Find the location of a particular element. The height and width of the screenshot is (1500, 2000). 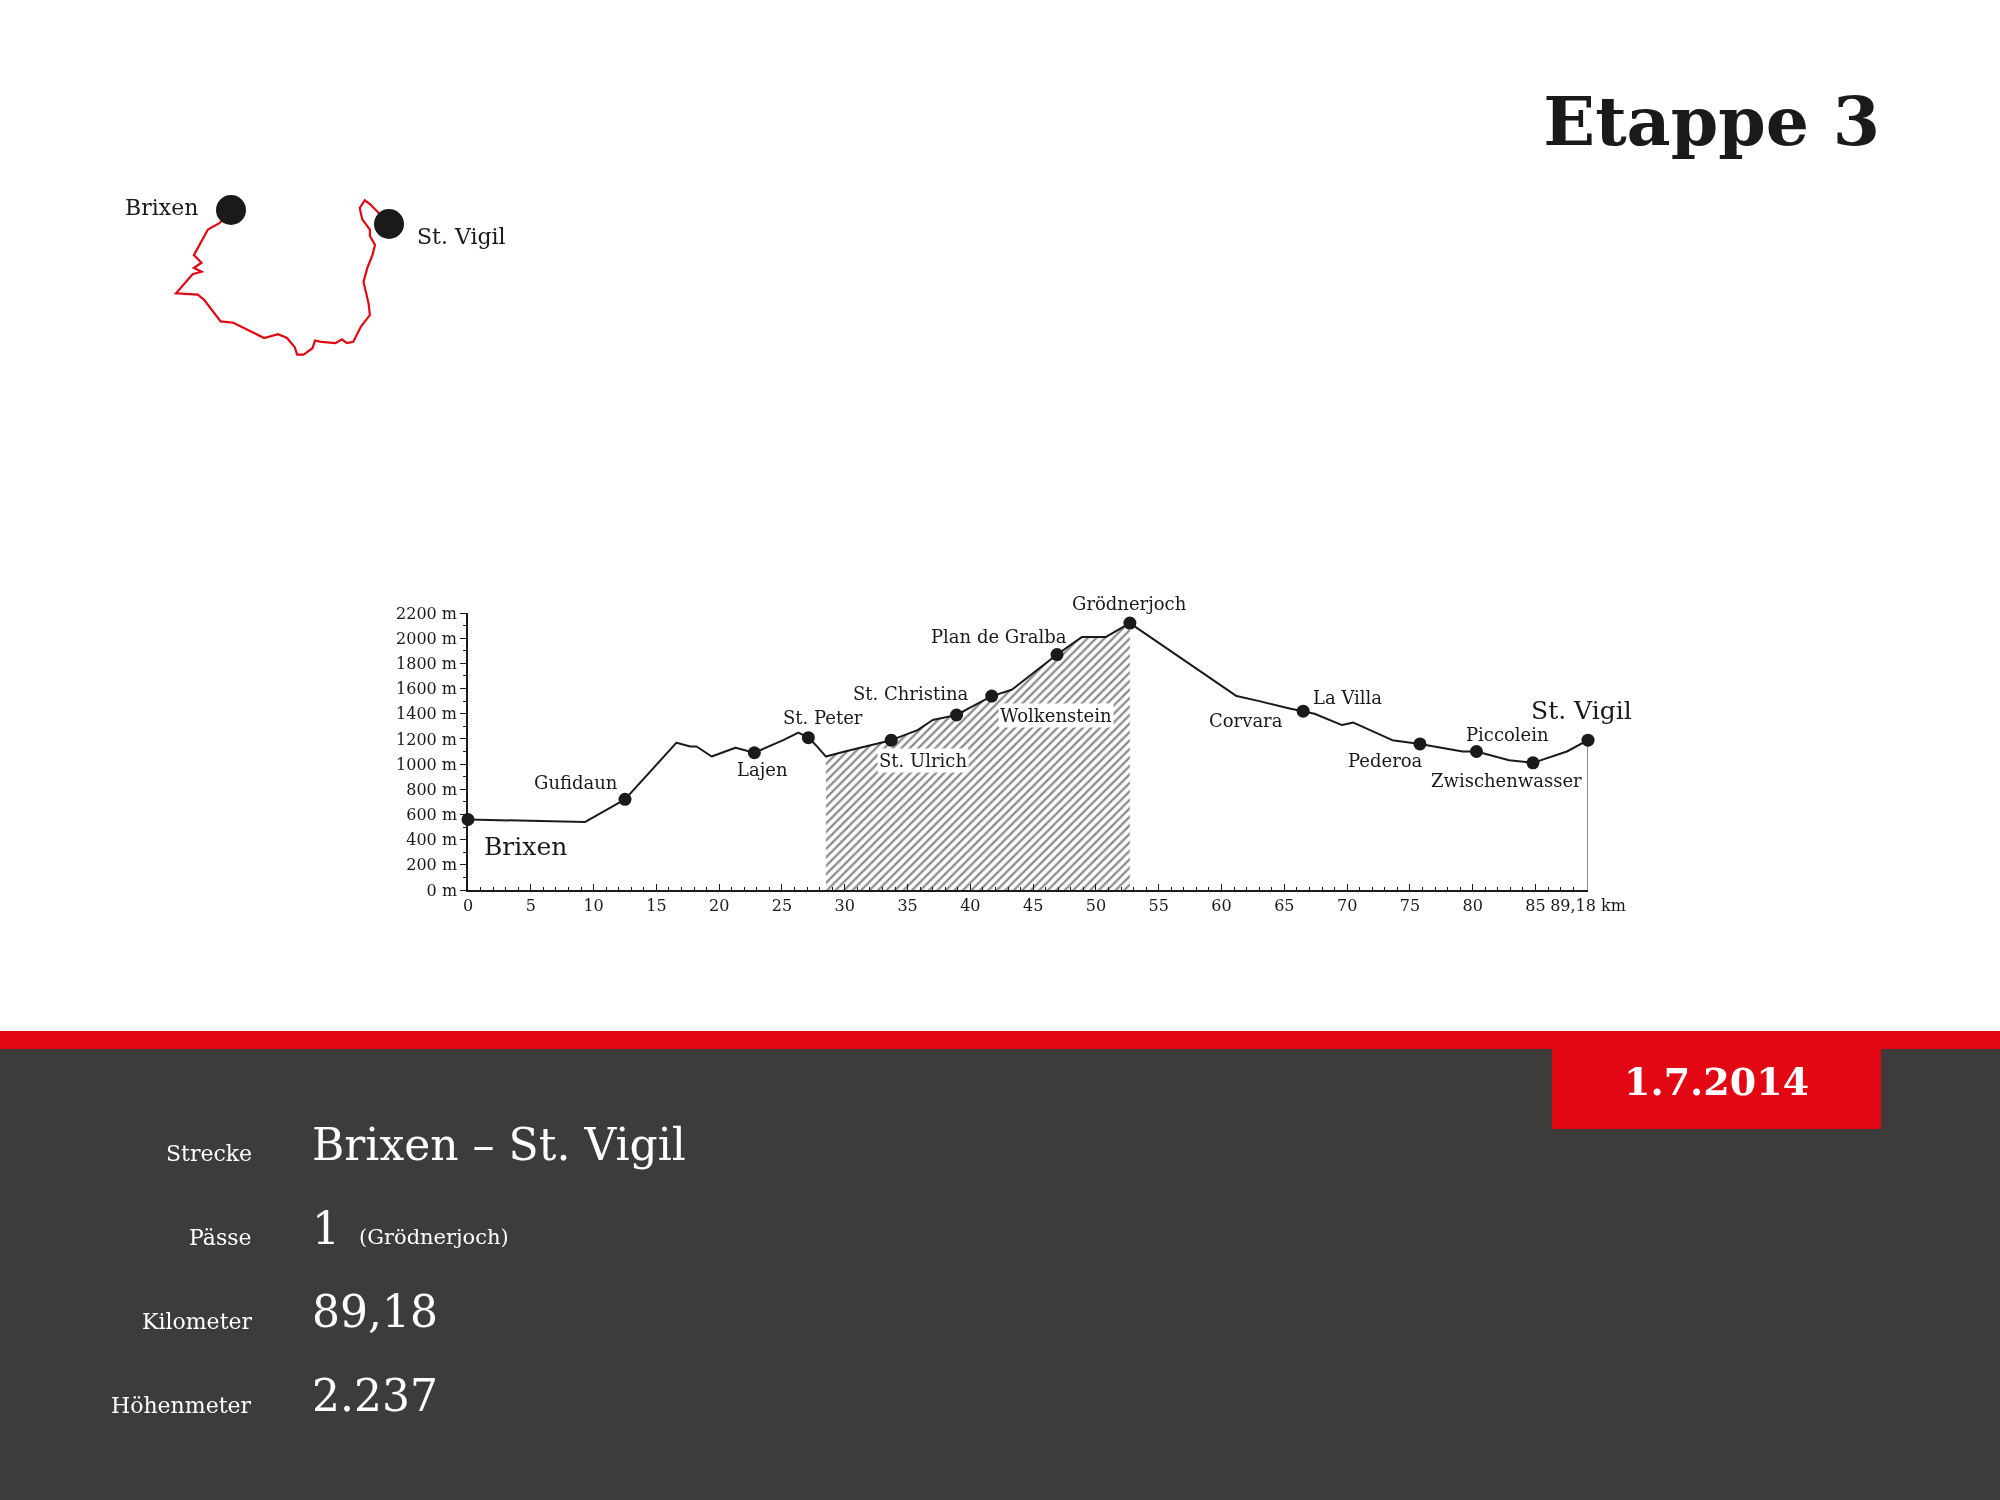

x-tick-label: 30 is located at coordinates (844, 905).